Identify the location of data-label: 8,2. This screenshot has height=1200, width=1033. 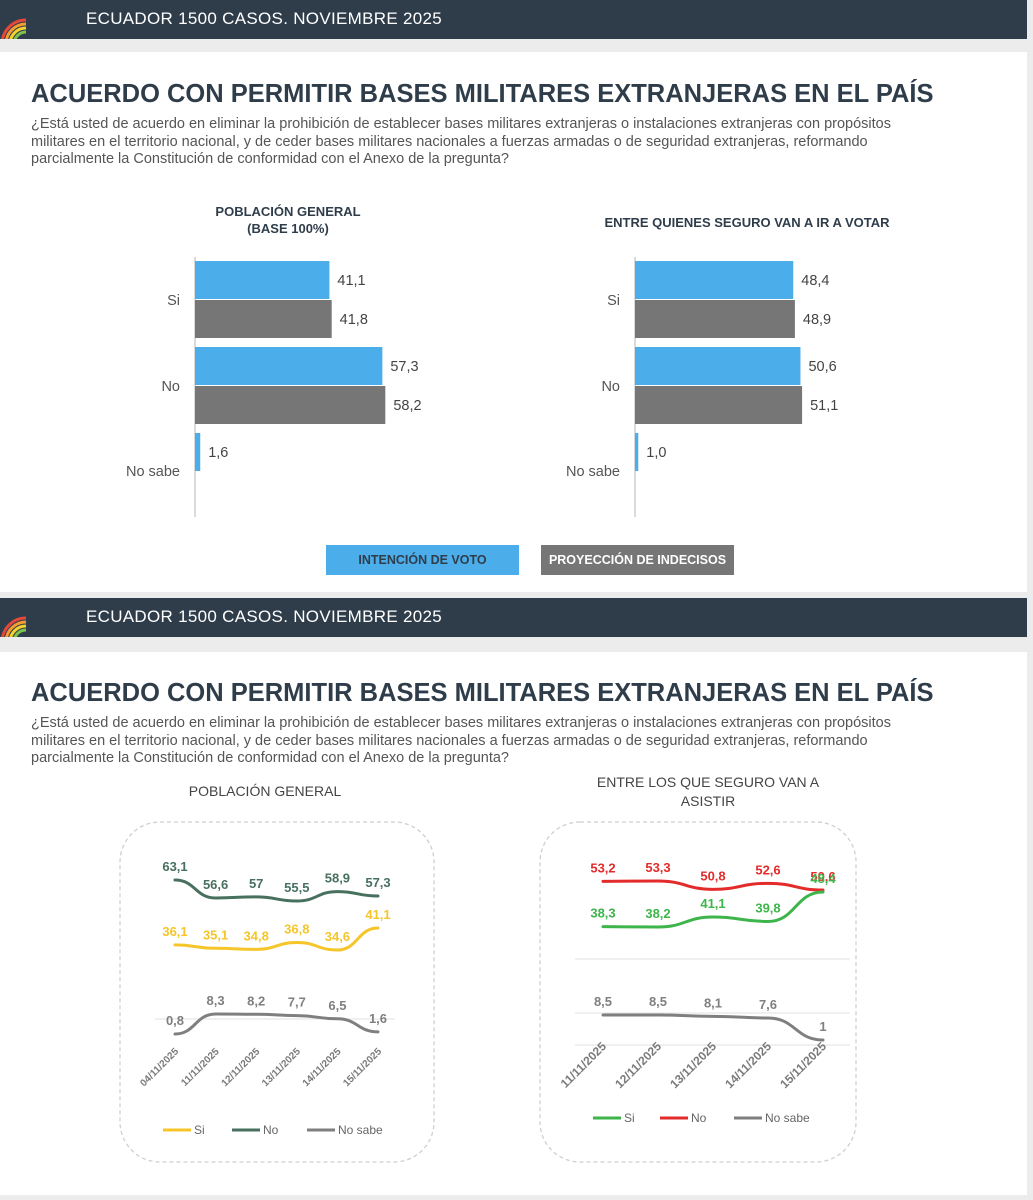
(256, 1000).